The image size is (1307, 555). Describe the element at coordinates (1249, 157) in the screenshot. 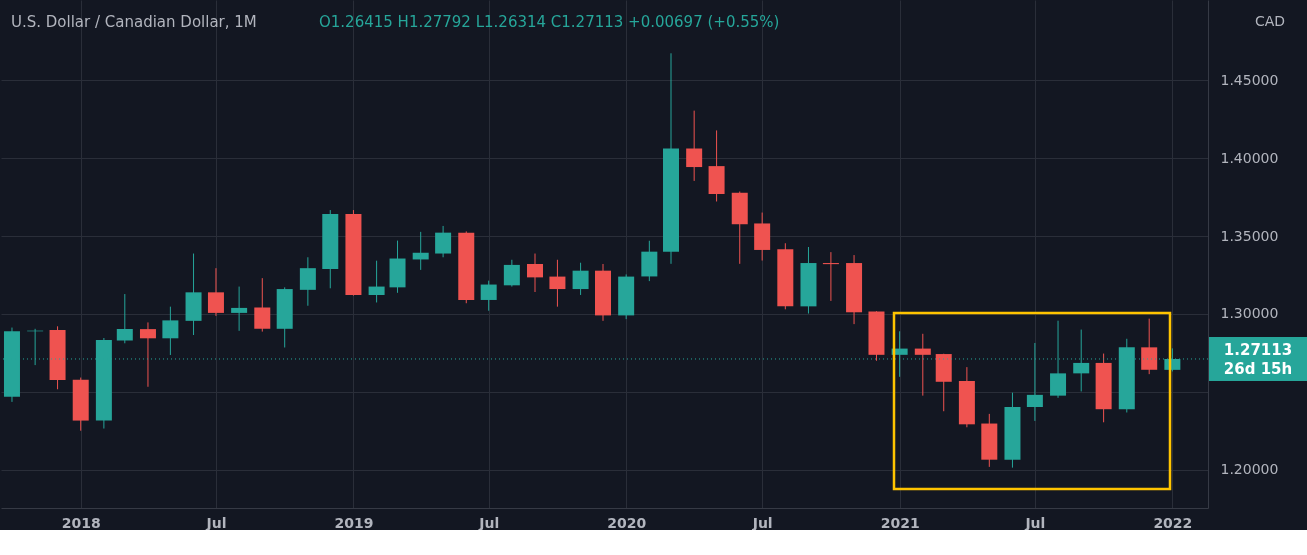

I see `y-tick-label: 1.40000` at that location.